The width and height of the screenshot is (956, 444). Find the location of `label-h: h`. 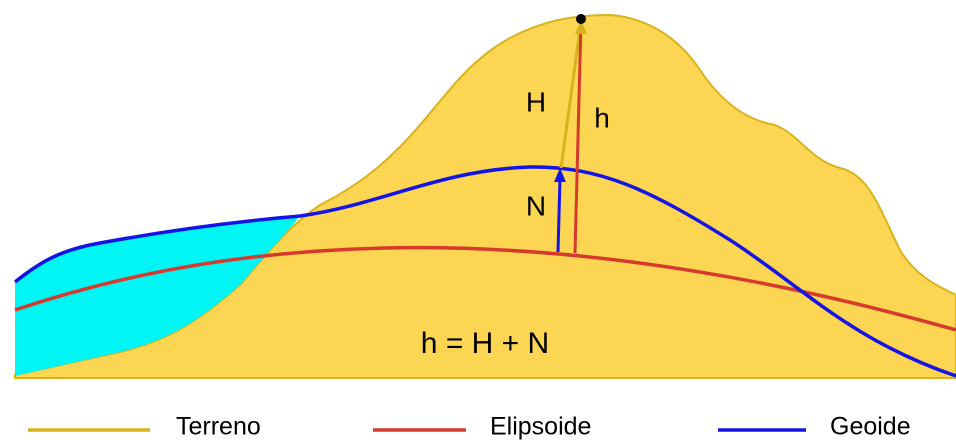

label-h: h is located at coordinates (602, 117).